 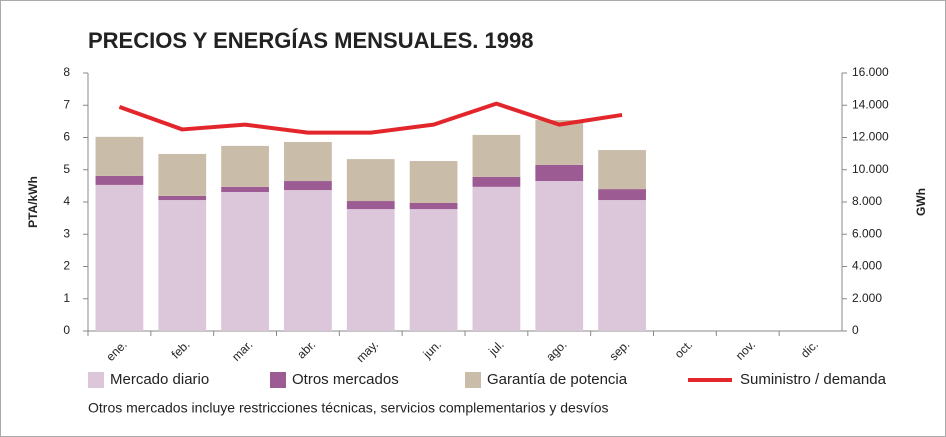 What do you see at coordinates (370, 118) in the screenshot?
I see `line-series` at bounding box center [370, 118].